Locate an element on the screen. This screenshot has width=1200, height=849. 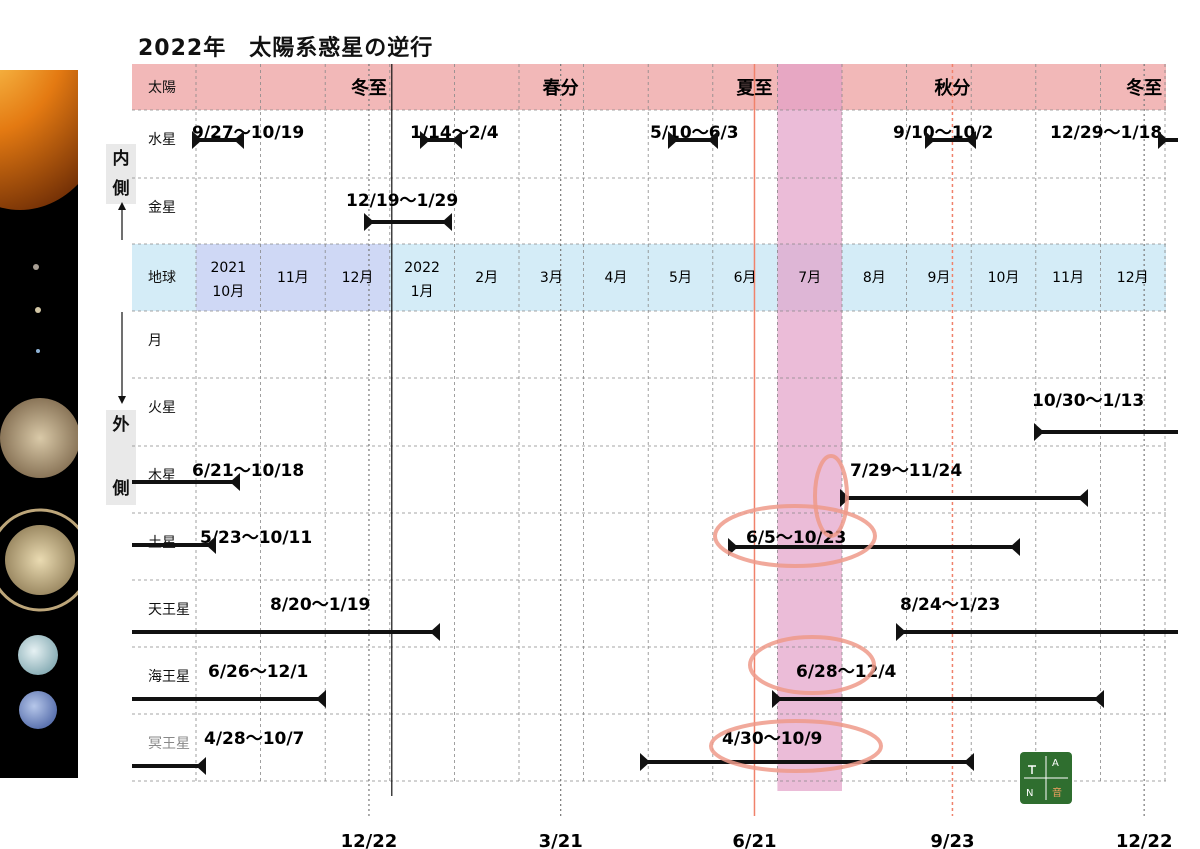
page-title: 2022年 太陽系惑星の逆行 is located at coordinates (286, 48).